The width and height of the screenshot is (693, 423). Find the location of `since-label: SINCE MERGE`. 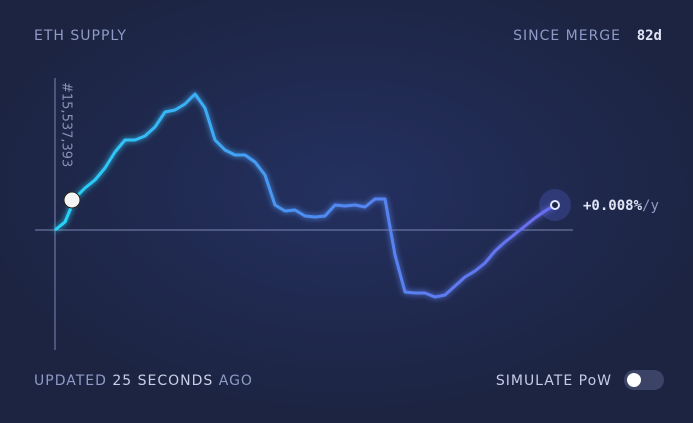

since-label: SINCE MERGE is located at coordinates (567, 36).